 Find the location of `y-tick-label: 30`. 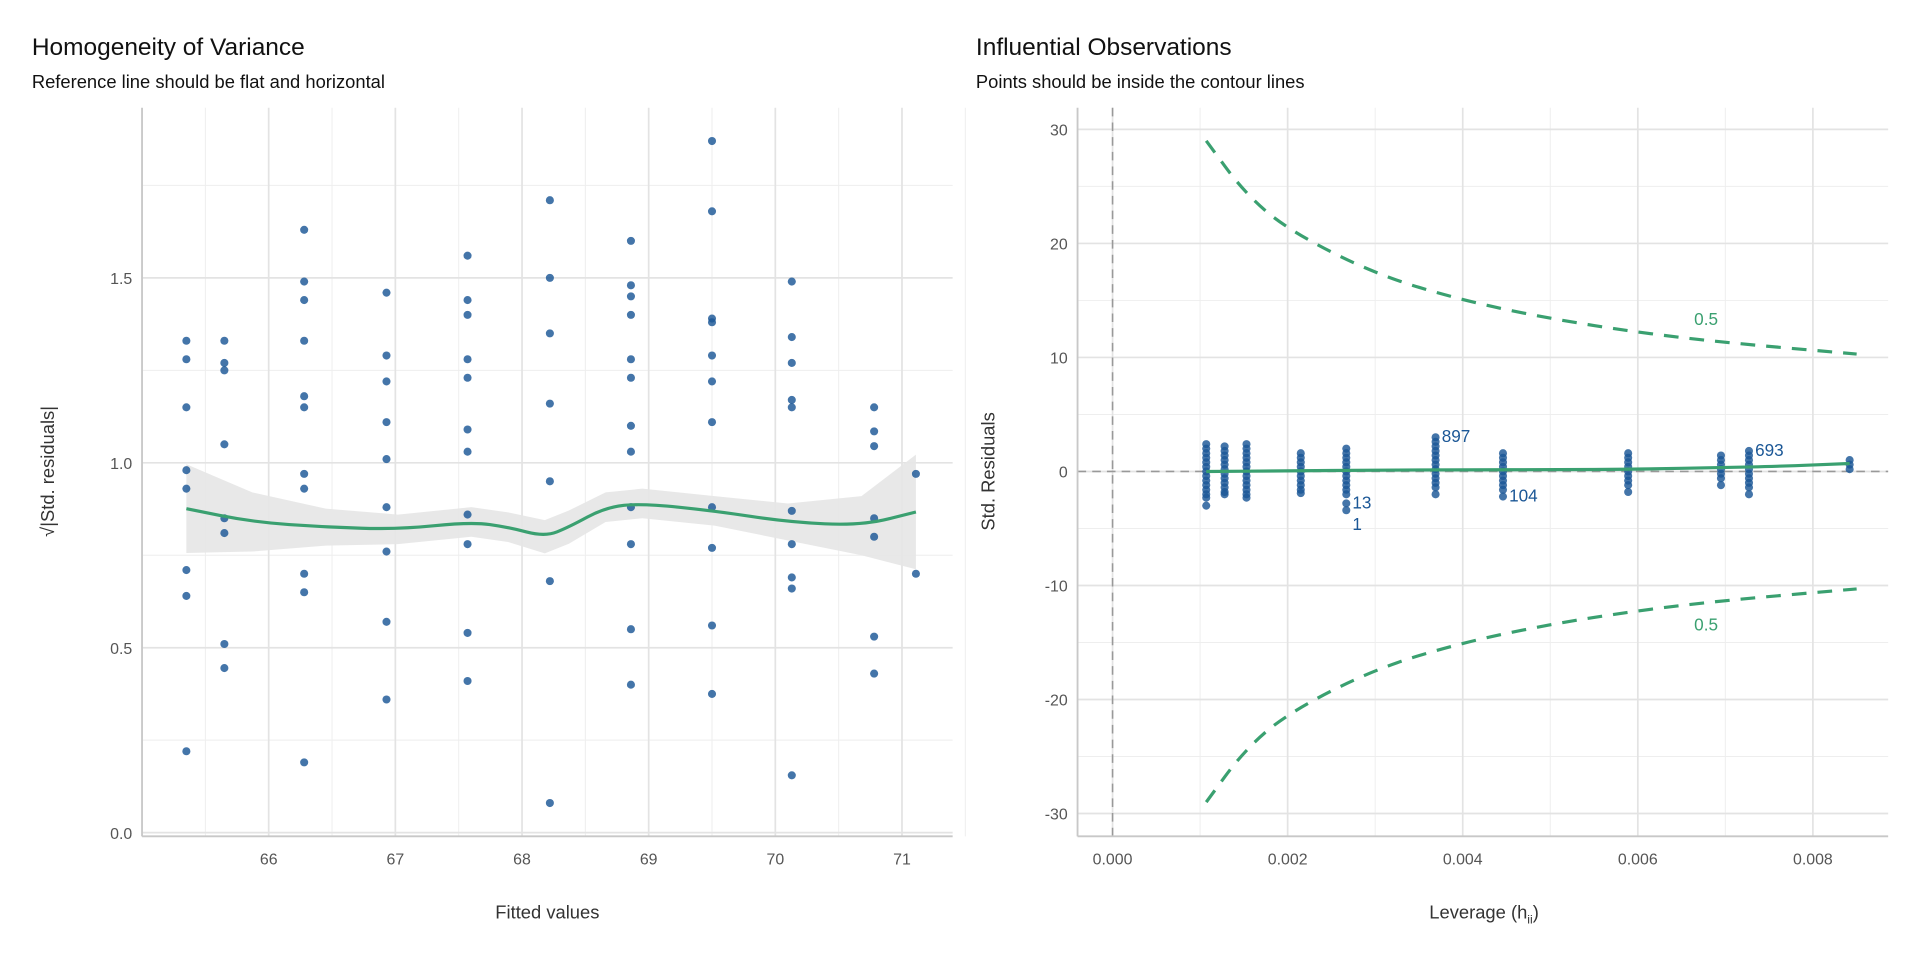

y-tick-label: 30 is located at coordinates (1059, 131).